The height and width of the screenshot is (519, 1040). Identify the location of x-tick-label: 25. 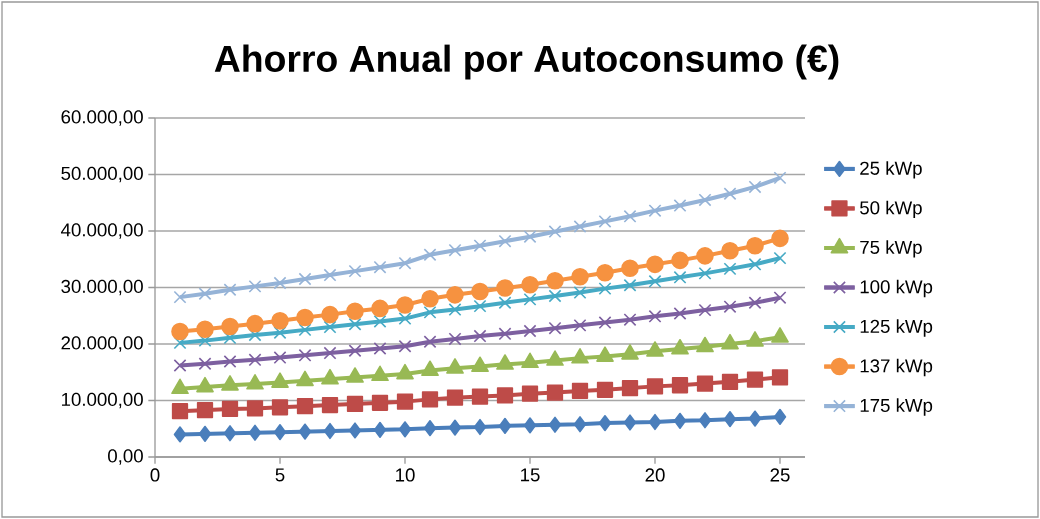
(780, 475).